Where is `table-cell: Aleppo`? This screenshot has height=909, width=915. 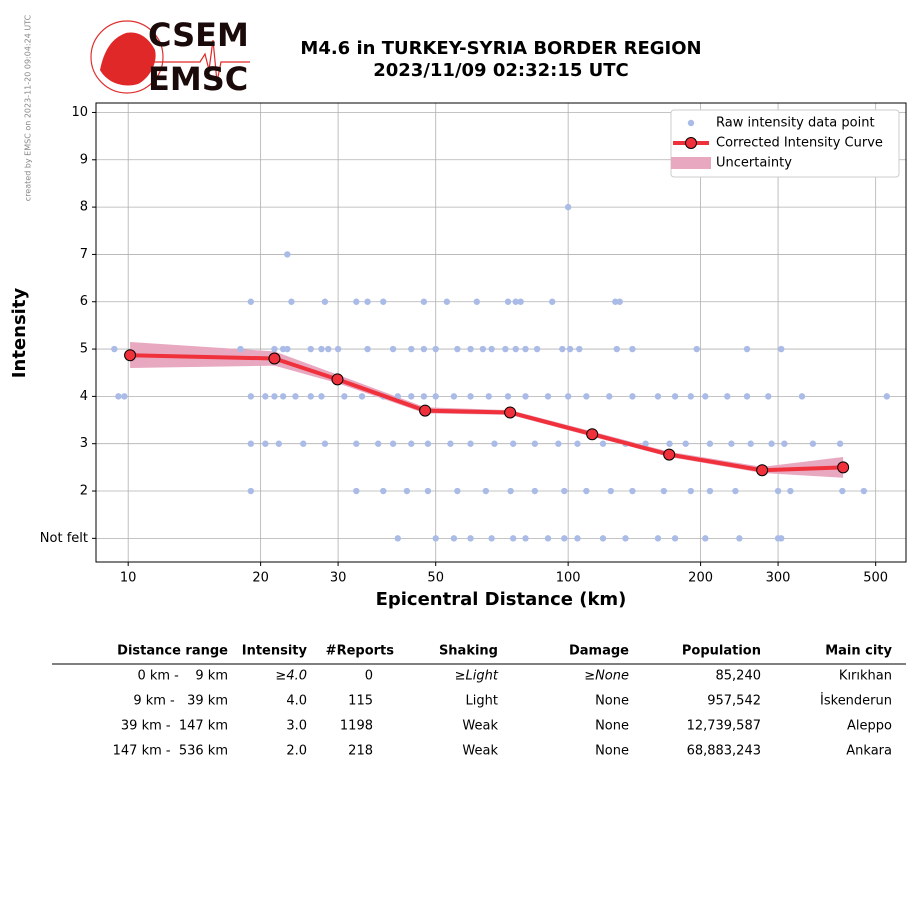 table-cell: Aleppo is located at coordinates (869, 726).